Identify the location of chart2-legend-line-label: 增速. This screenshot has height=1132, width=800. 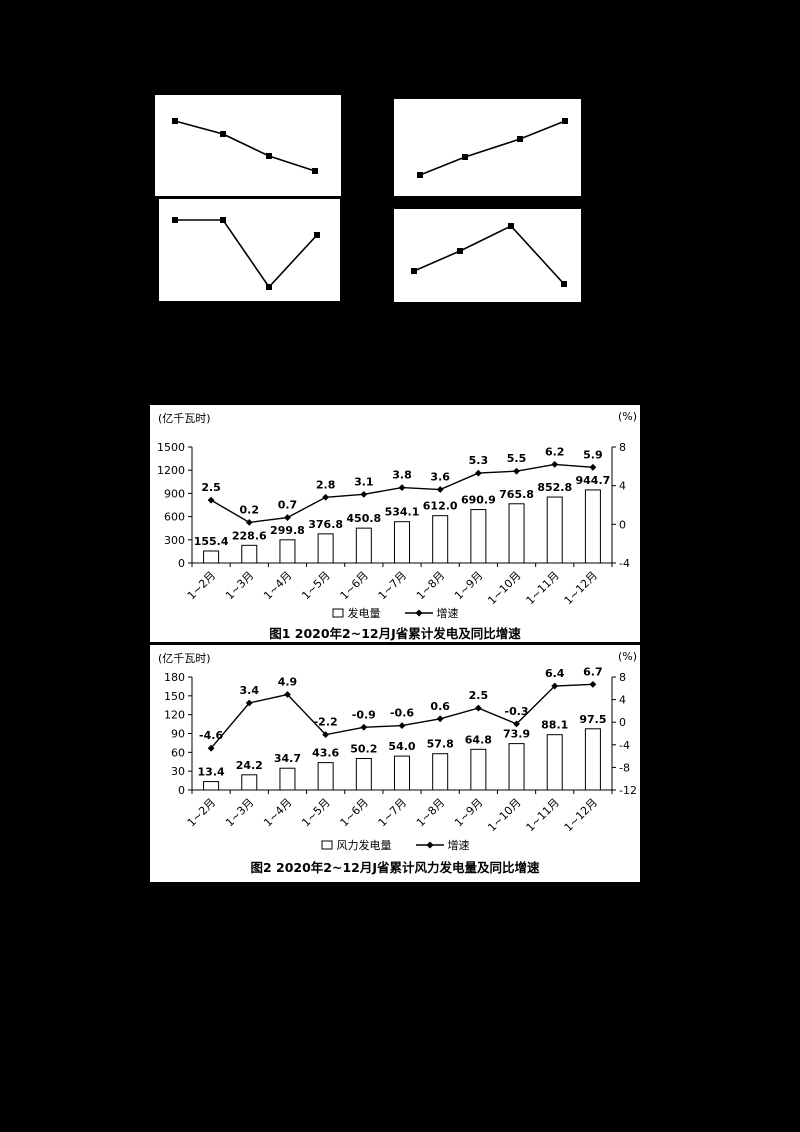
(458, 845).